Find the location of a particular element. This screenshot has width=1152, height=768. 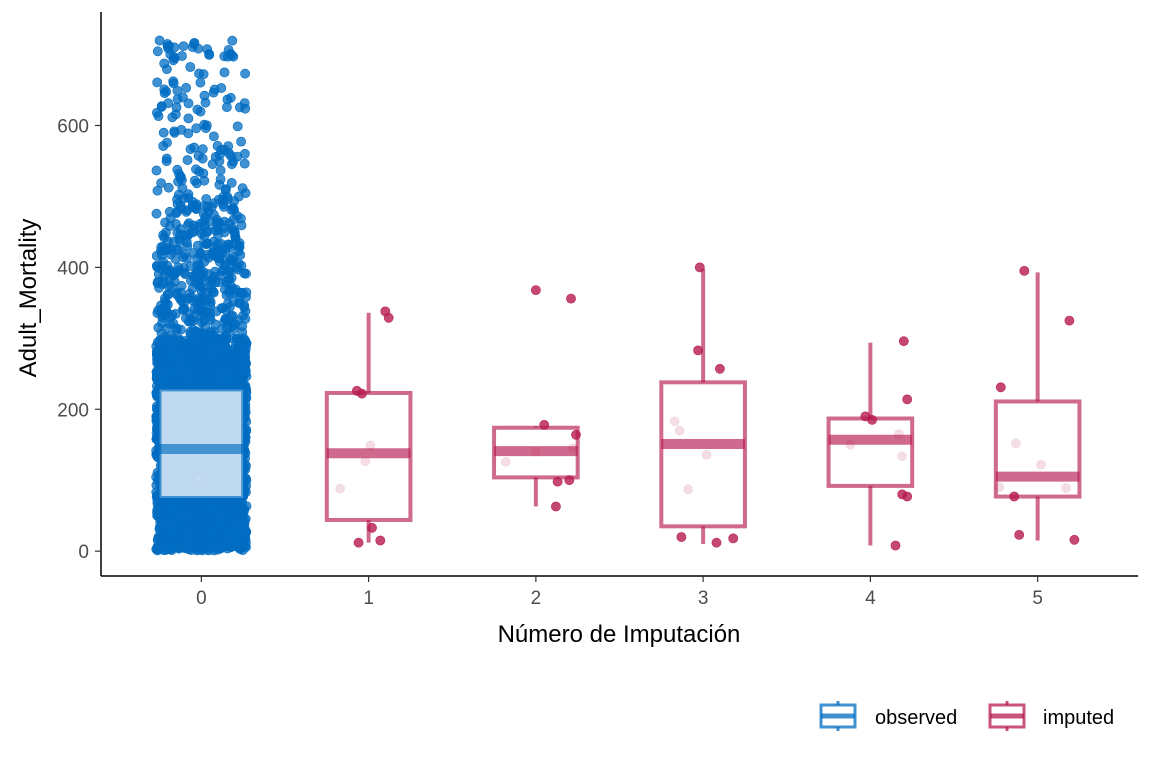

x-tick-label-2: 2 is located at coordinates (536, 598).